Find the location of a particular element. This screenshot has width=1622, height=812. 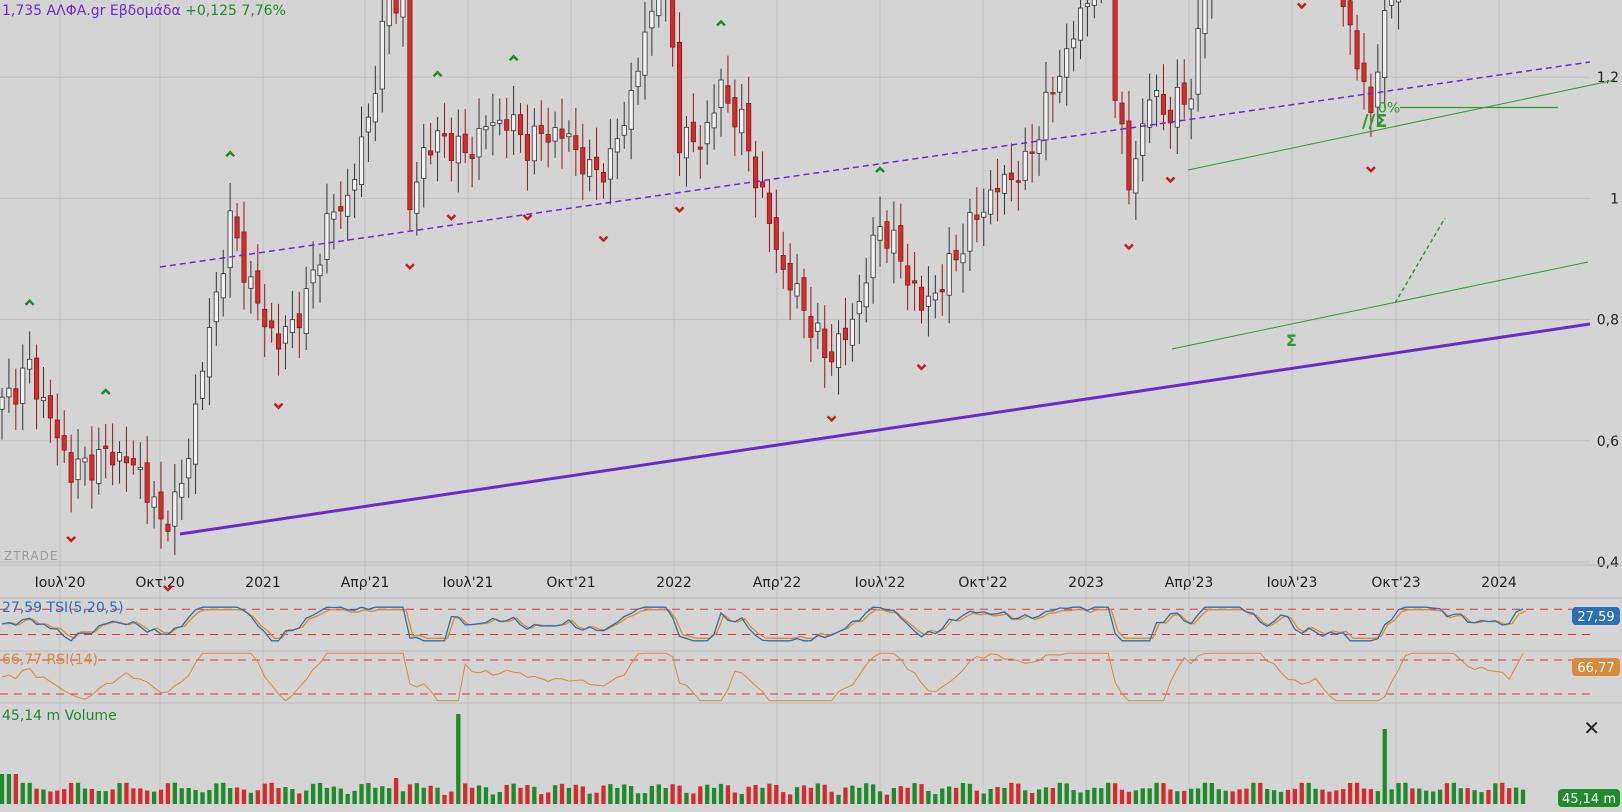

rsi-label: 66,77 RSI(14) is located at coordinates (50, 660).